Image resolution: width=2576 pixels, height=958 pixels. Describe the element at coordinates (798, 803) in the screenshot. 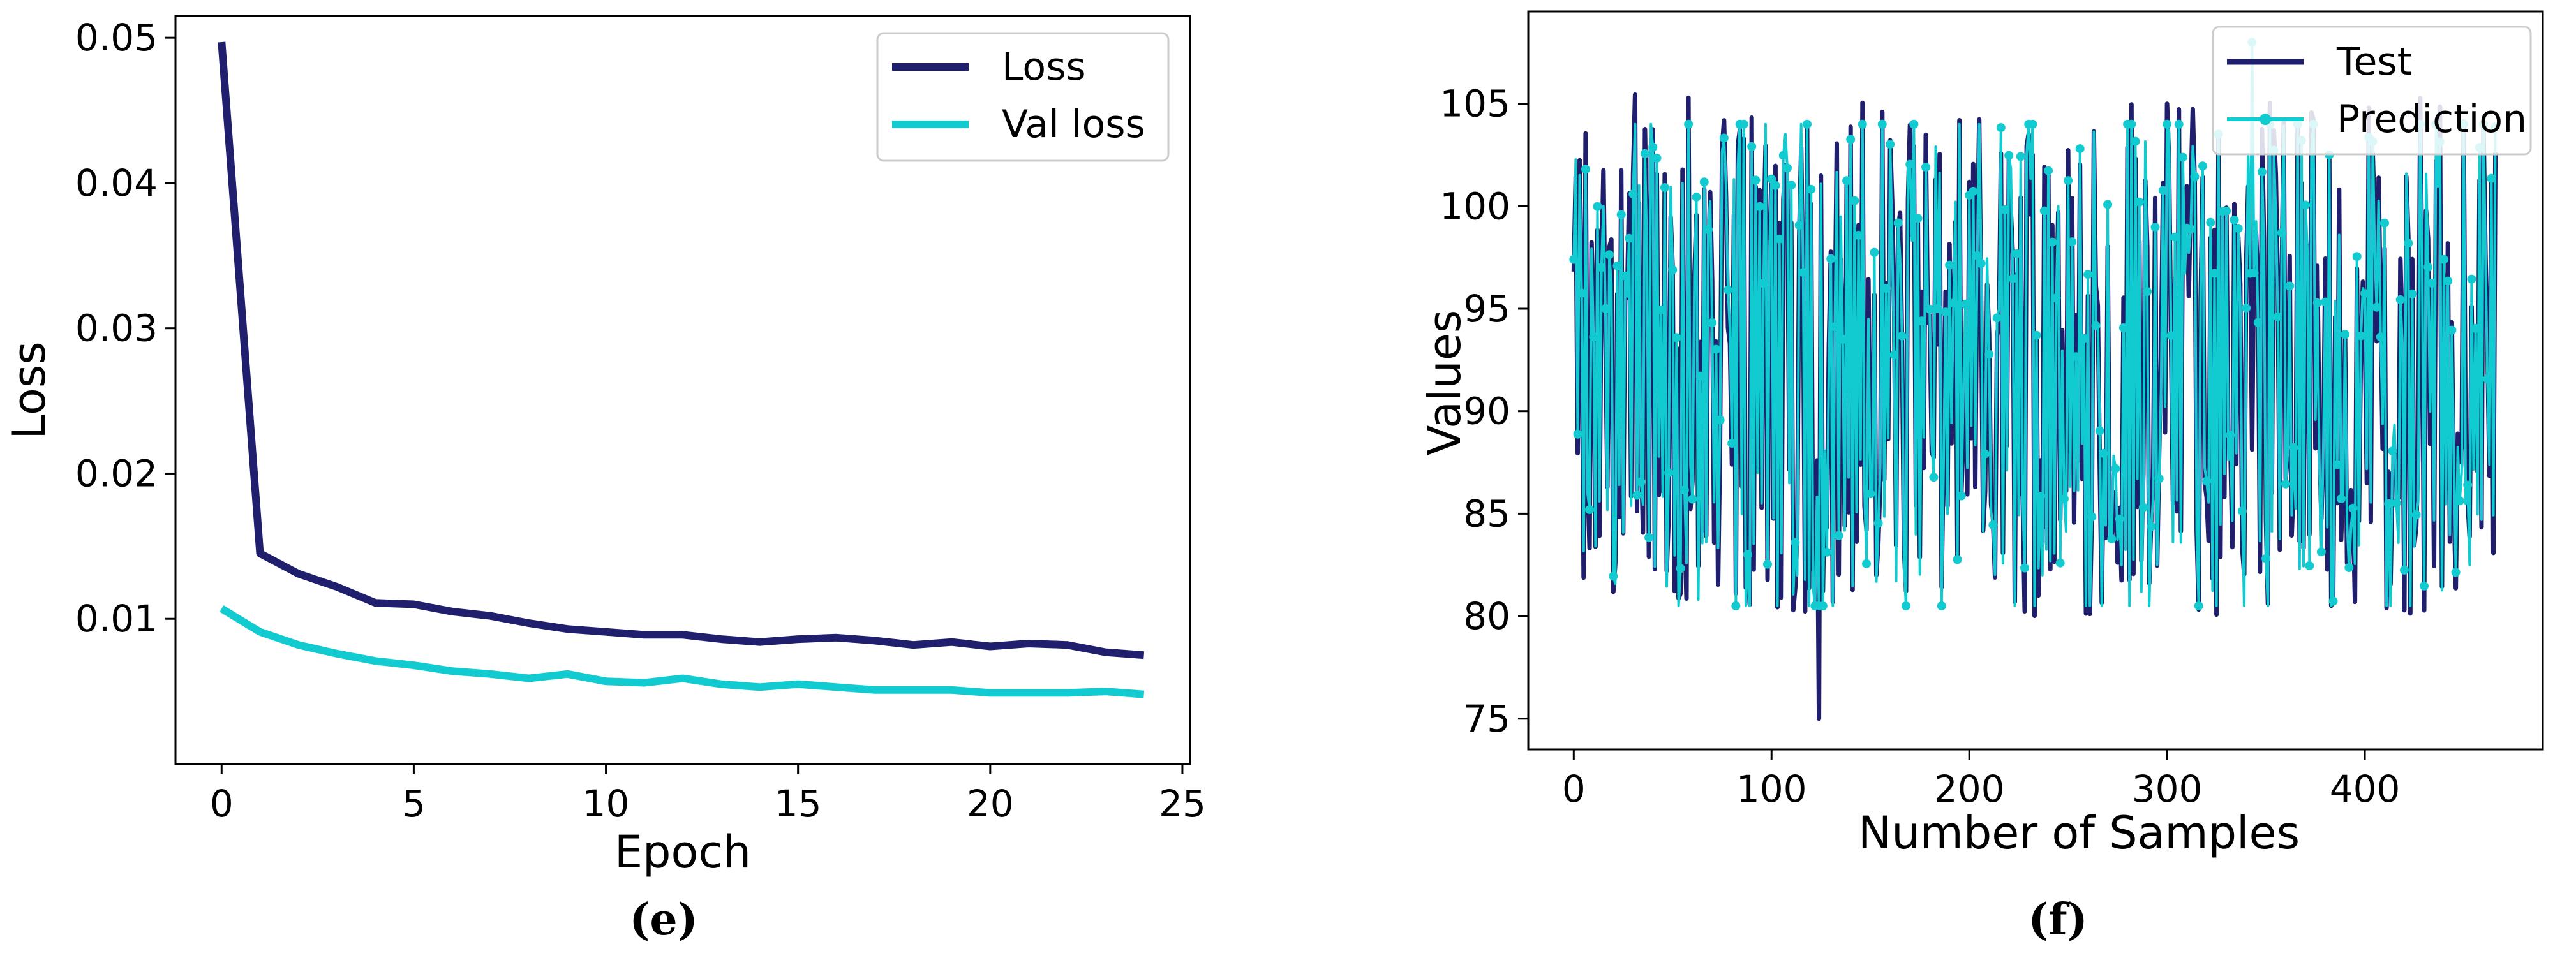

I see `x-tick-label: 15` at that location.